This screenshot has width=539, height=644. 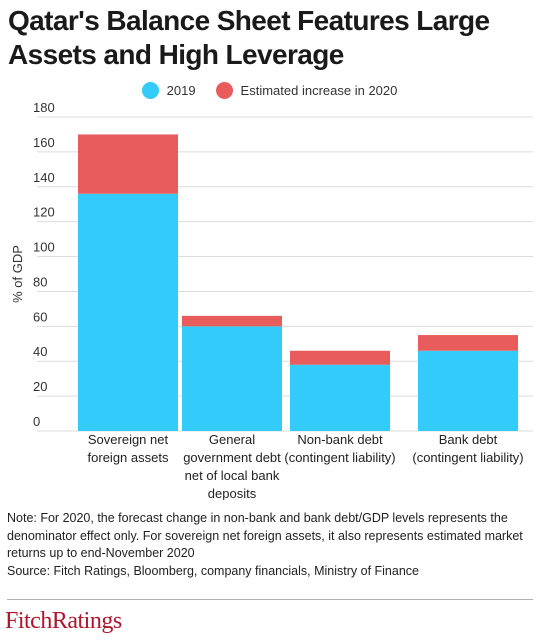 I want to click on x-category-label: General, so click(x=232, y=439).